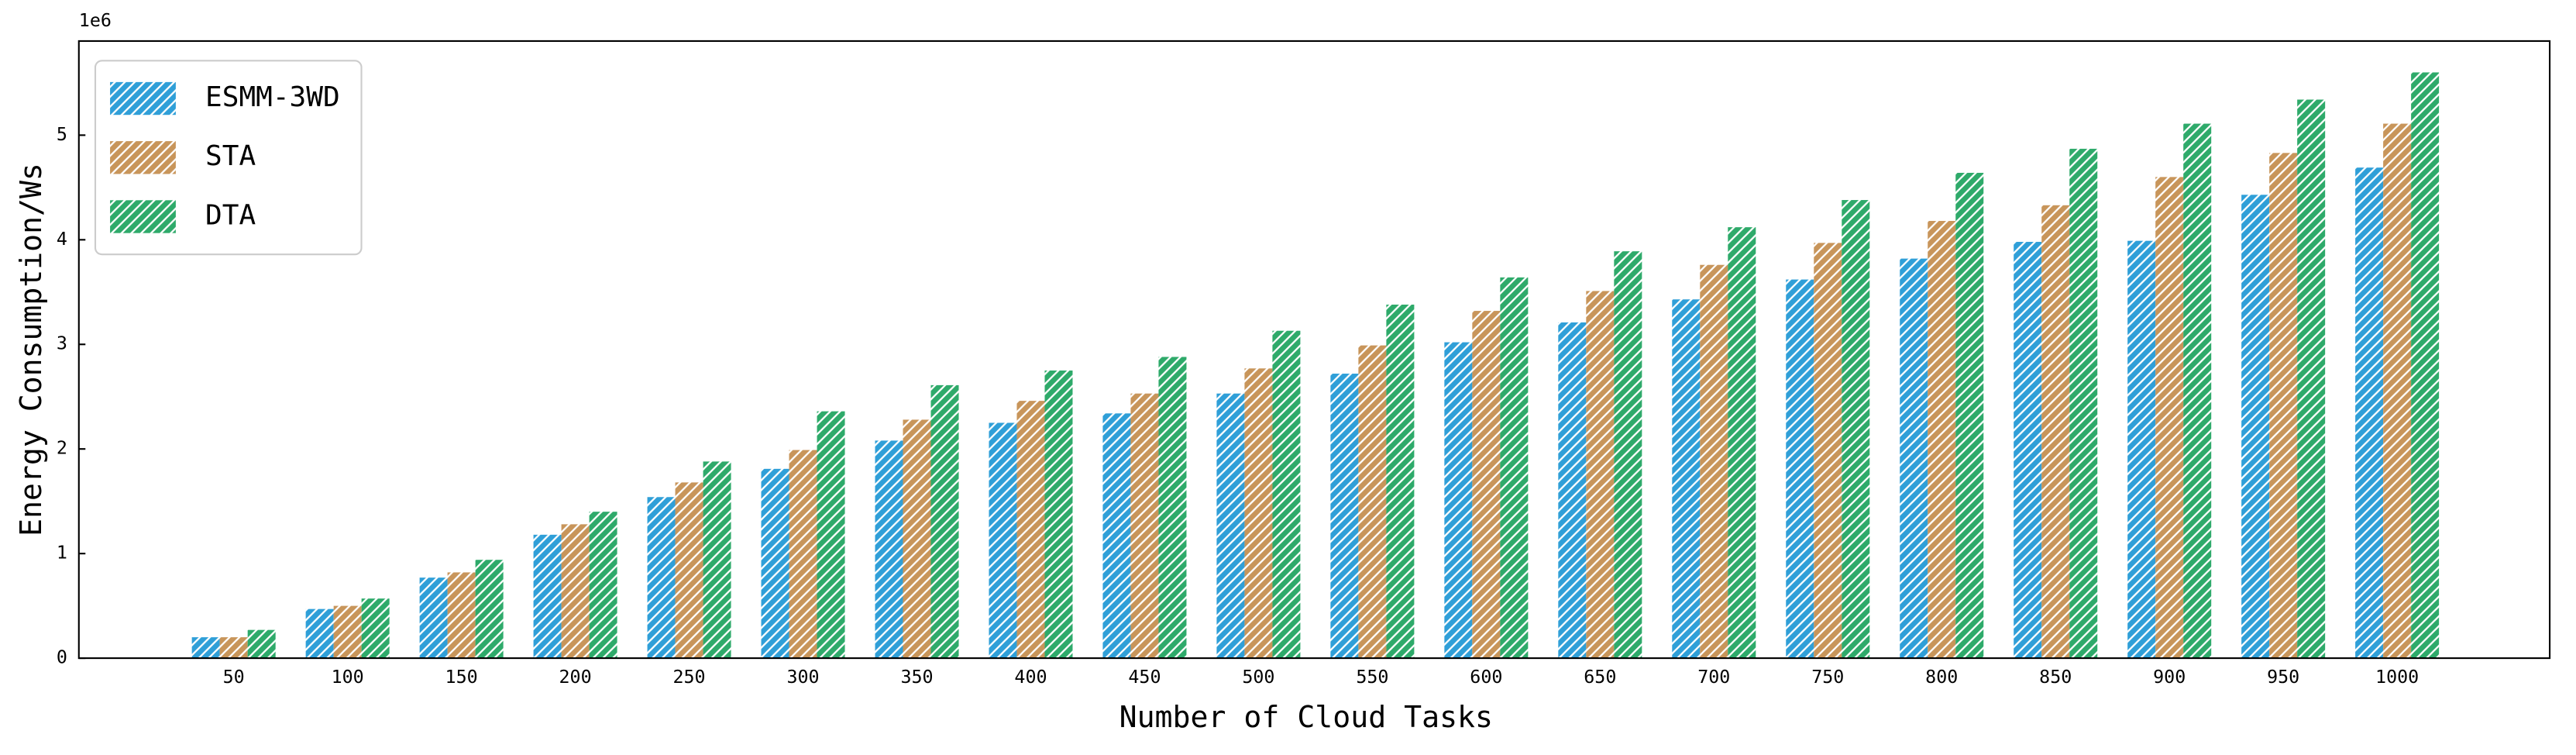  Describe the element at coordinates (230, 216) in the screenshot. I see `legend-label: DTA` at that location.